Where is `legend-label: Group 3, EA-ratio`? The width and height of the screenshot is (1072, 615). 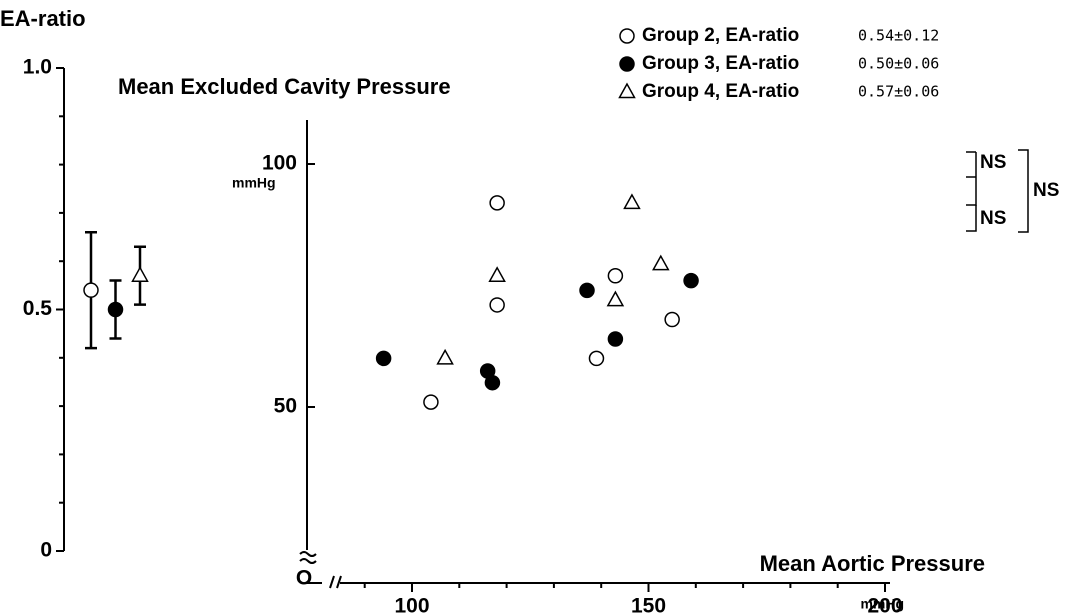
legend-label: Group 3, EA-ratio is located at coordinates (720, 63).